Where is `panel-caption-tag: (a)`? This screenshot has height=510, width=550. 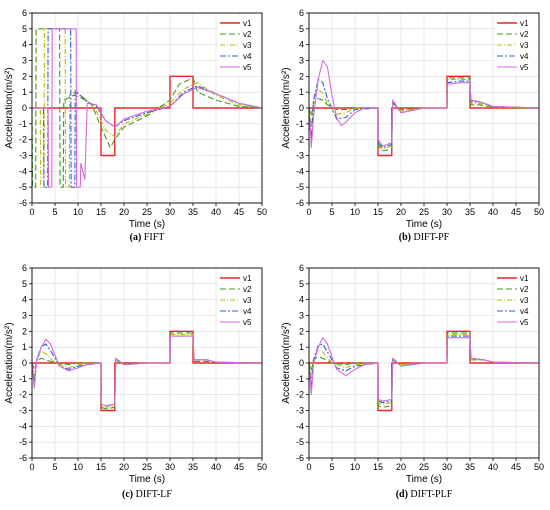 panel-caption-tag: (a) is located at coordinates (136, 237).